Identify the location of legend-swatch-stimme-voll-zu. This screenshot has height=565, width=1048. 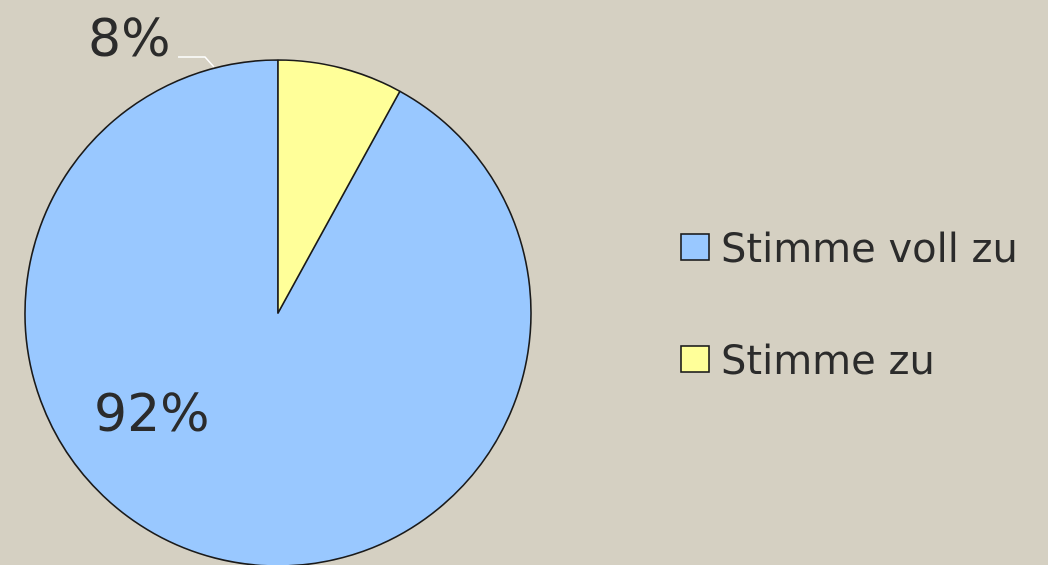
(695, 247).